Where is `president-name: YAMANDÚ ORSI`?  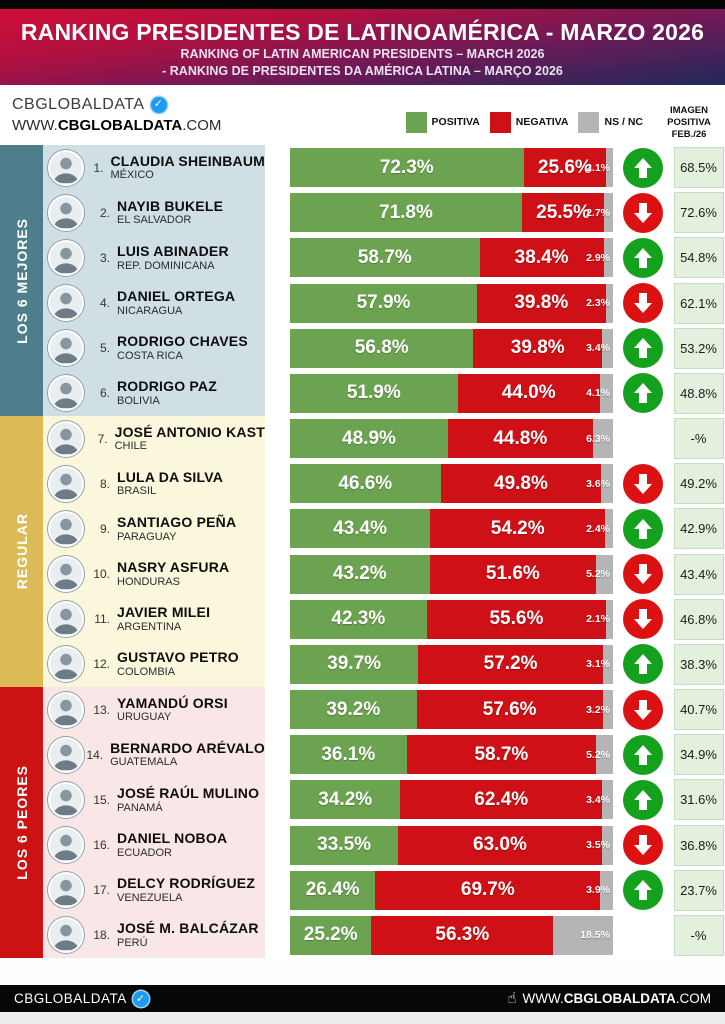
president-name: YAMANDÚ ORSI is located at coordinates (172, 702).